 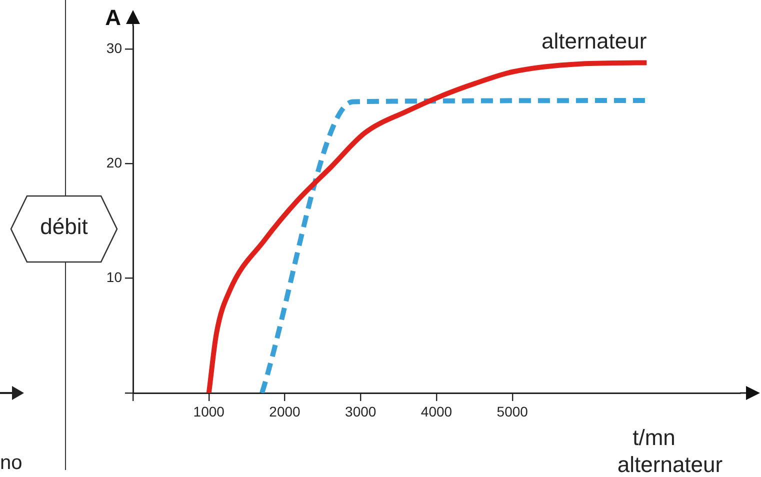 What do you see at coordinates (594, 41) in the screenshot?
I see `series-label: alternateur` at bounding box center [594, 41].